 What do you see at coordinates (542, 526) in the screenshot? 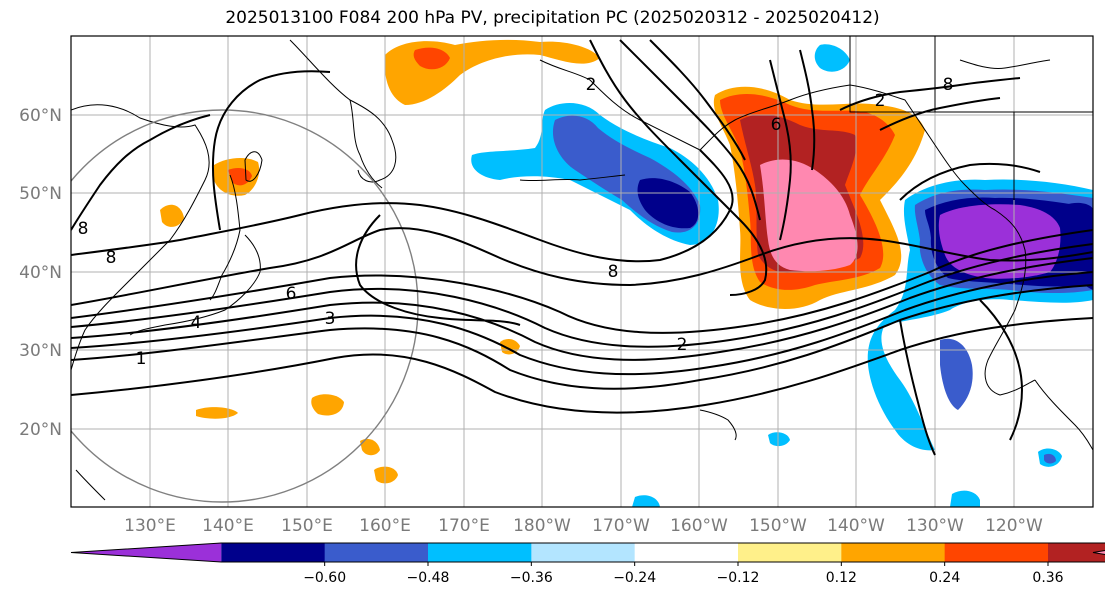
I see `lon-label: 180°W` at bounding box center [542, 526].